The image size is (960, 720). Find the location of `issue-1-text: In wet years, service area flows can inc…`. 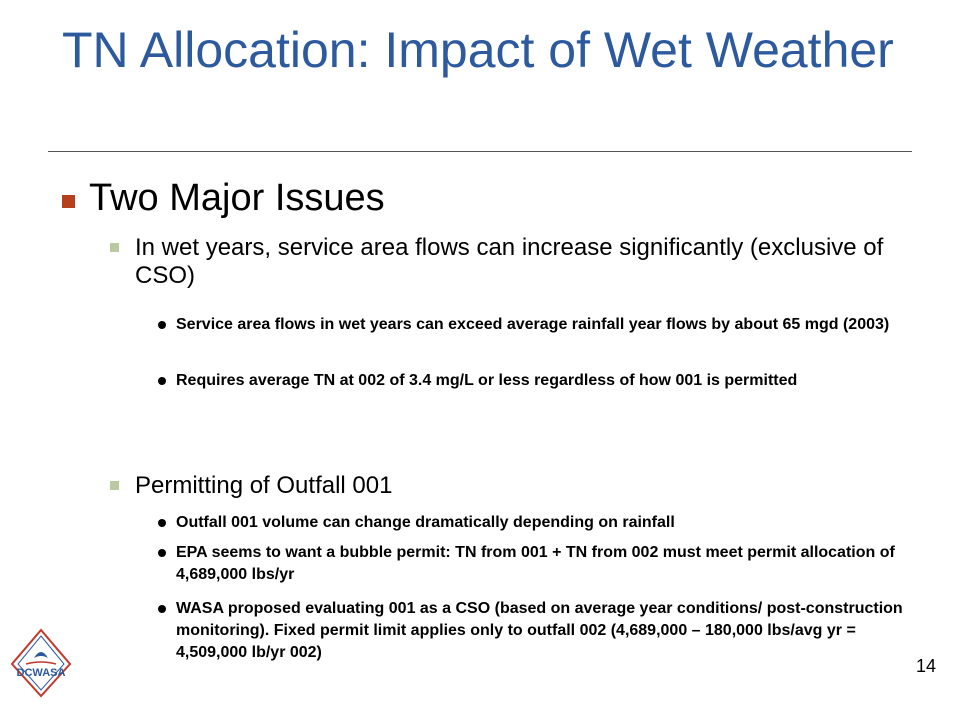

issue-1-text: In wet years, service area flows can inc… is located at coordinates (509, 261).